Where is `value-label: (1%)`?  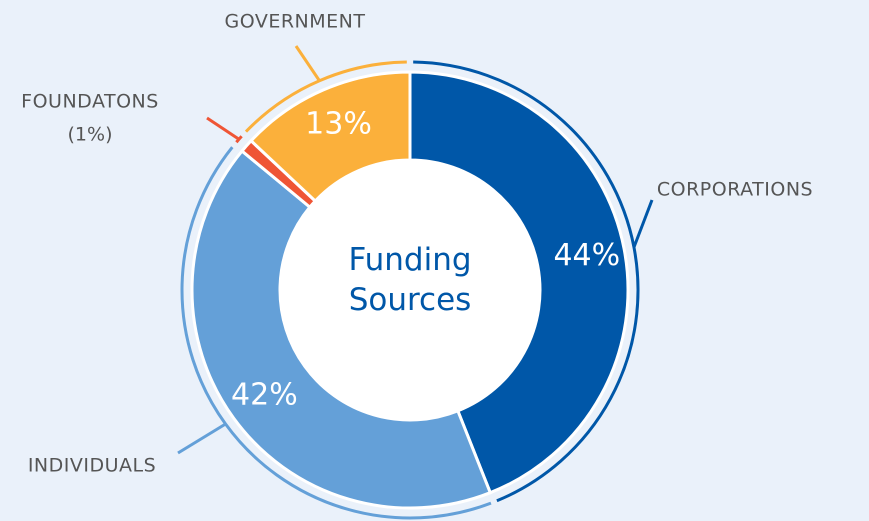 value-label: (1%) is located at coordinates (90, 135).